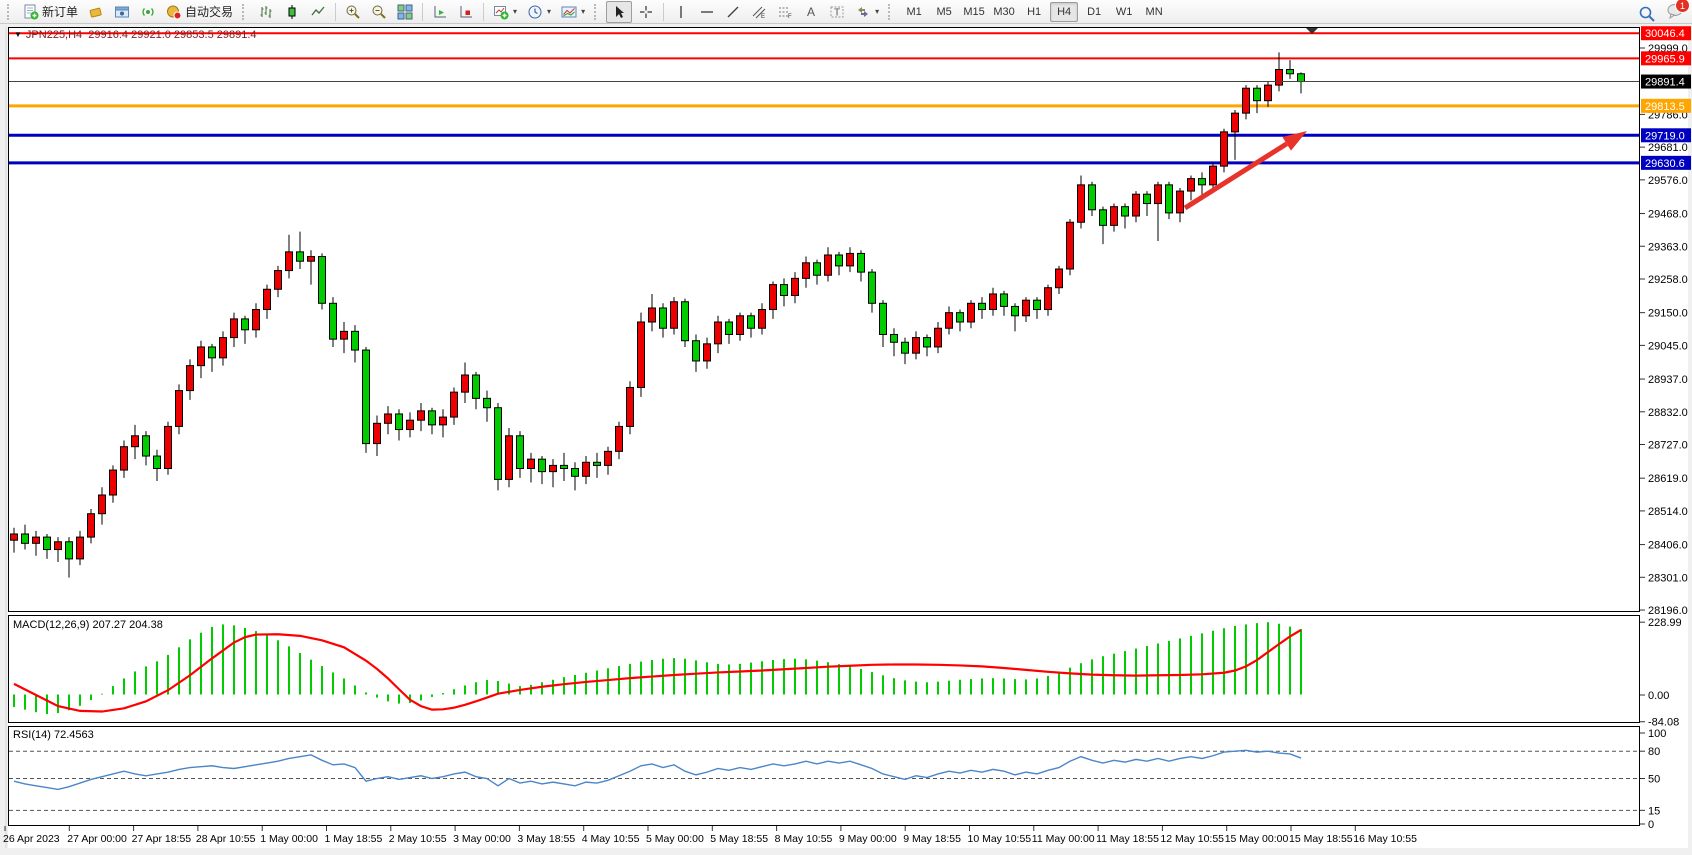 The image size is (1692, 855). I want to click on navigator-window-icon, so click(122, 11).